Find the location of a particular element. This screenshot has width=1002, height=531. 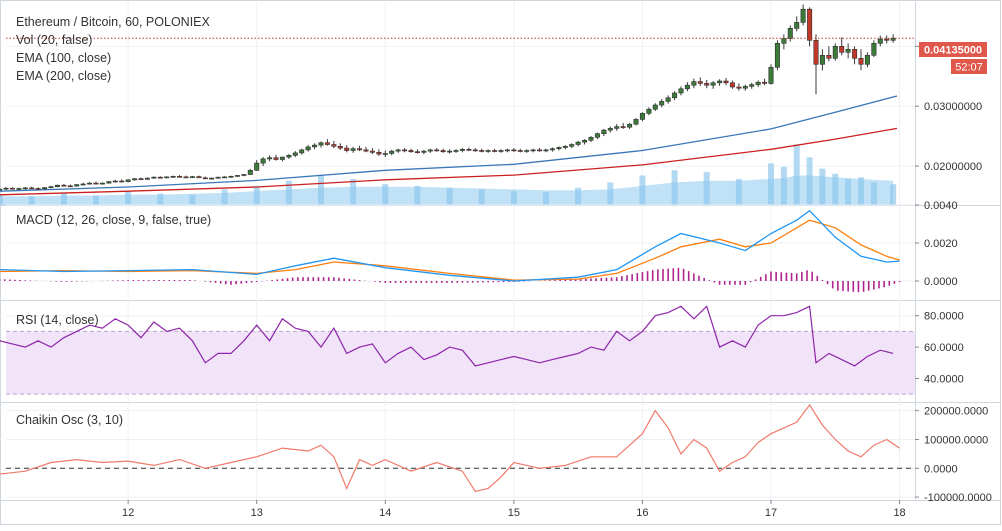

time-axis: 12 13 14 15 16 17 18 is located at coordinates (514, 509).